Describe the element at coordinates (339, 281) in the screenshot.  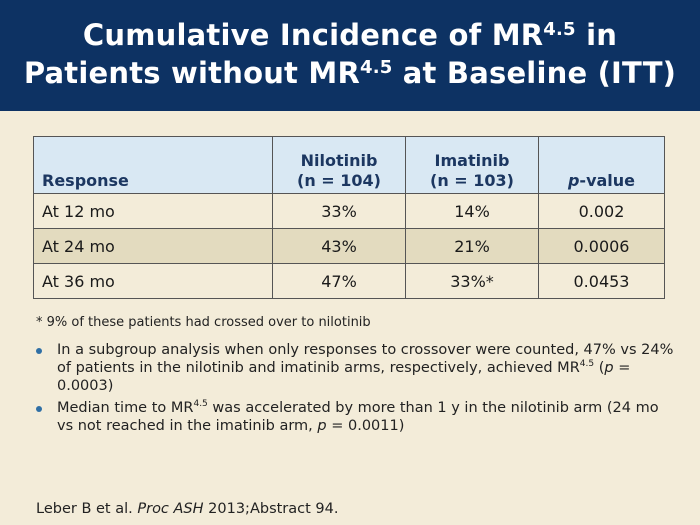
I see `cell-nilotinib: 47%` at that location.